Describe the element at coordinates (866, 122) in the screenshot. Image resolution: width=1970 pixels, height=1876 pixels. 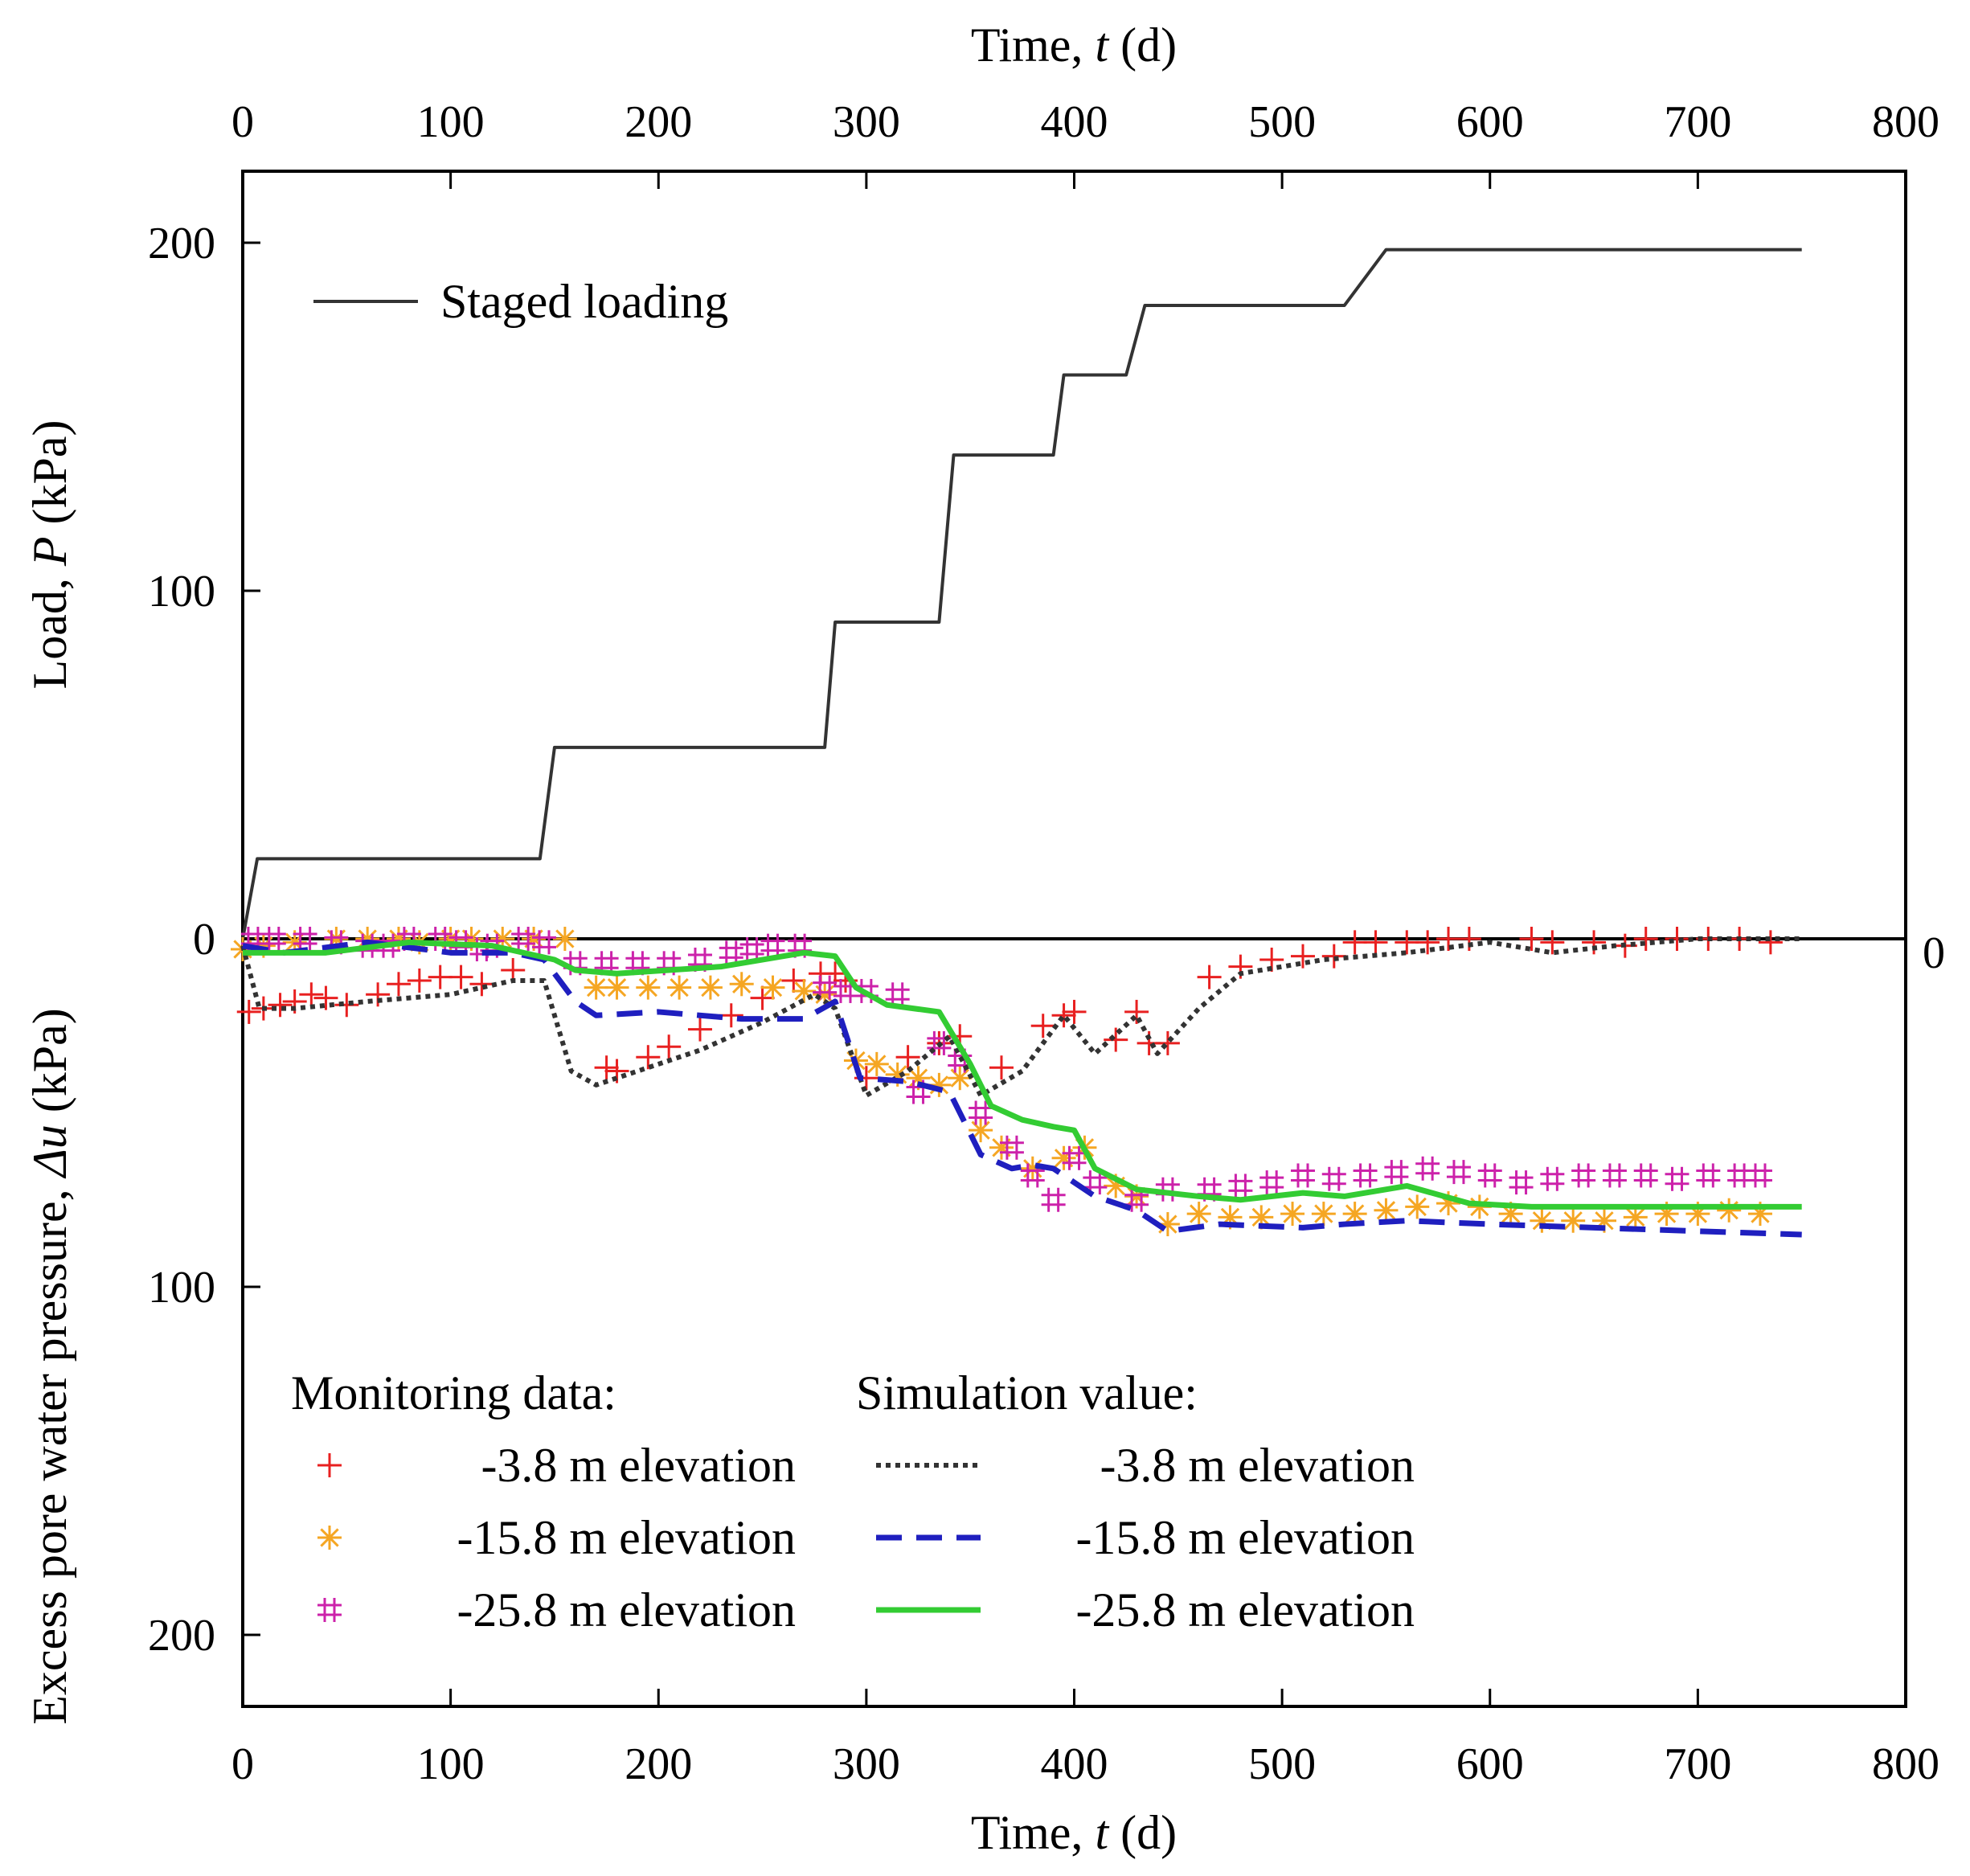
I see `x-tick-label-top: 300` at that location.